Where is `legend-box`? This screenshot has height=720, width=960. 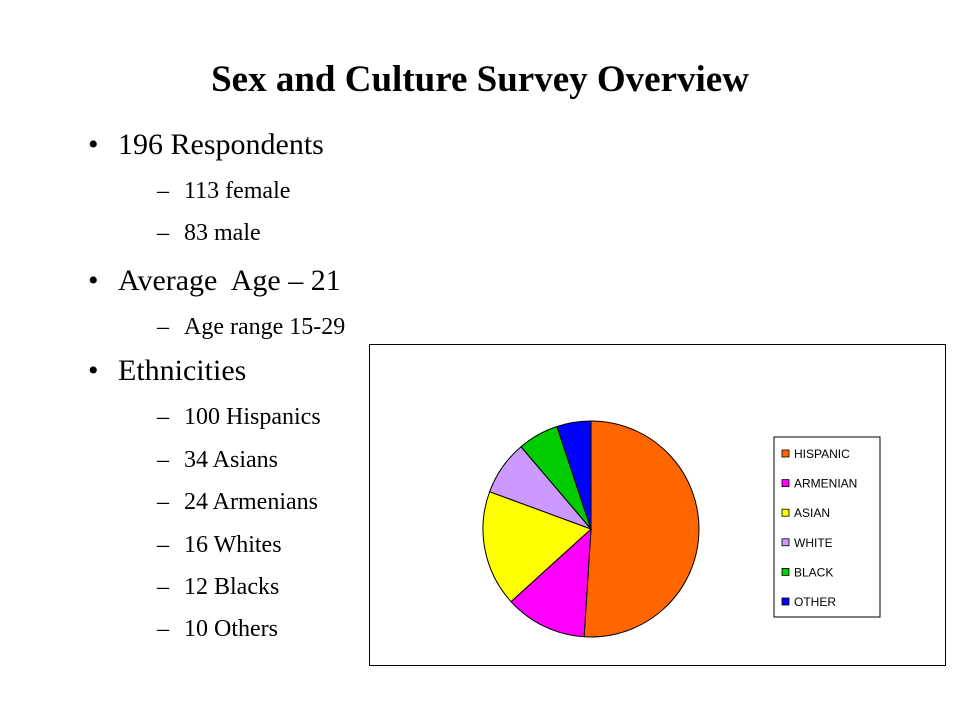
legend-box is located at coordinates (827, 527).